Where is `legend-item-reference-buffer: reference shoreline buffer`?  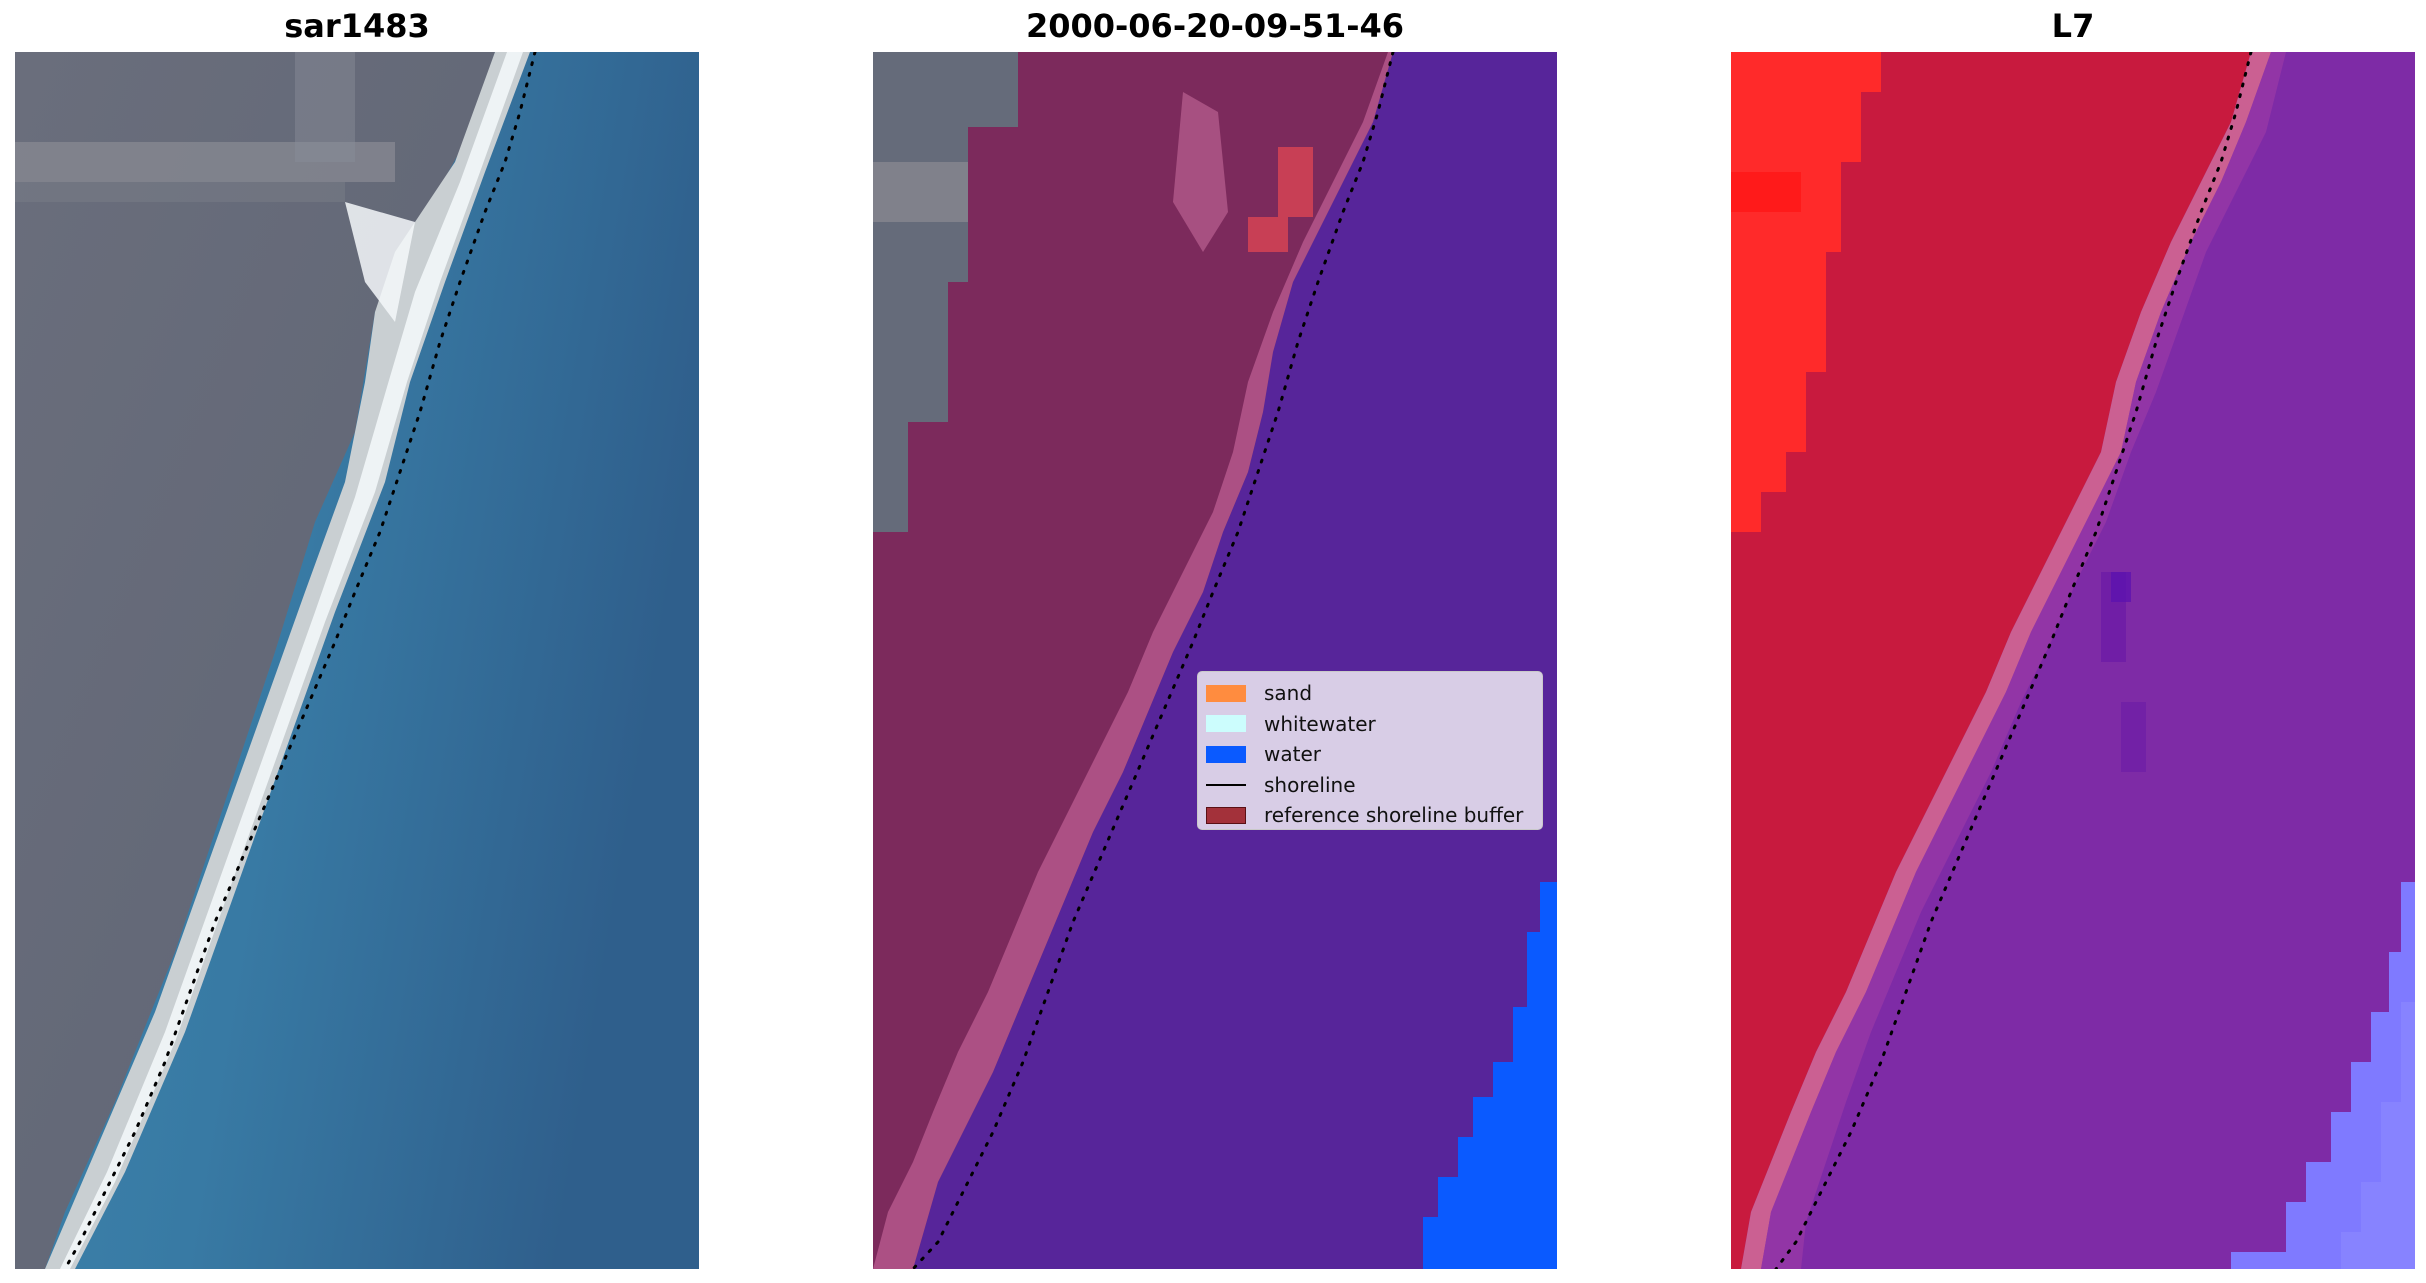
legend-item-reference-buffer: reference shoreline buffer is located at coordinates (1370, 815).